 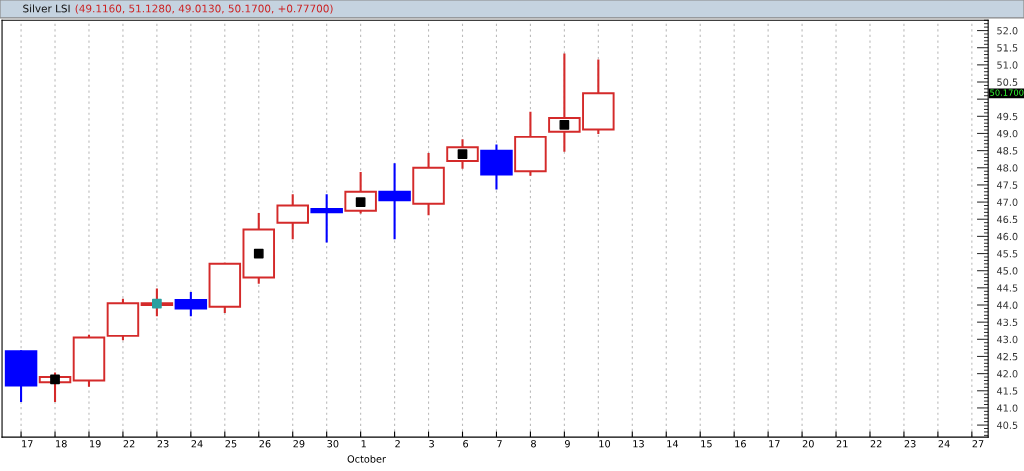 What do you see at coordinates (61, 444) in the screenshot?
I see `x-tick-label: 18` at bounding box center [61, 444].